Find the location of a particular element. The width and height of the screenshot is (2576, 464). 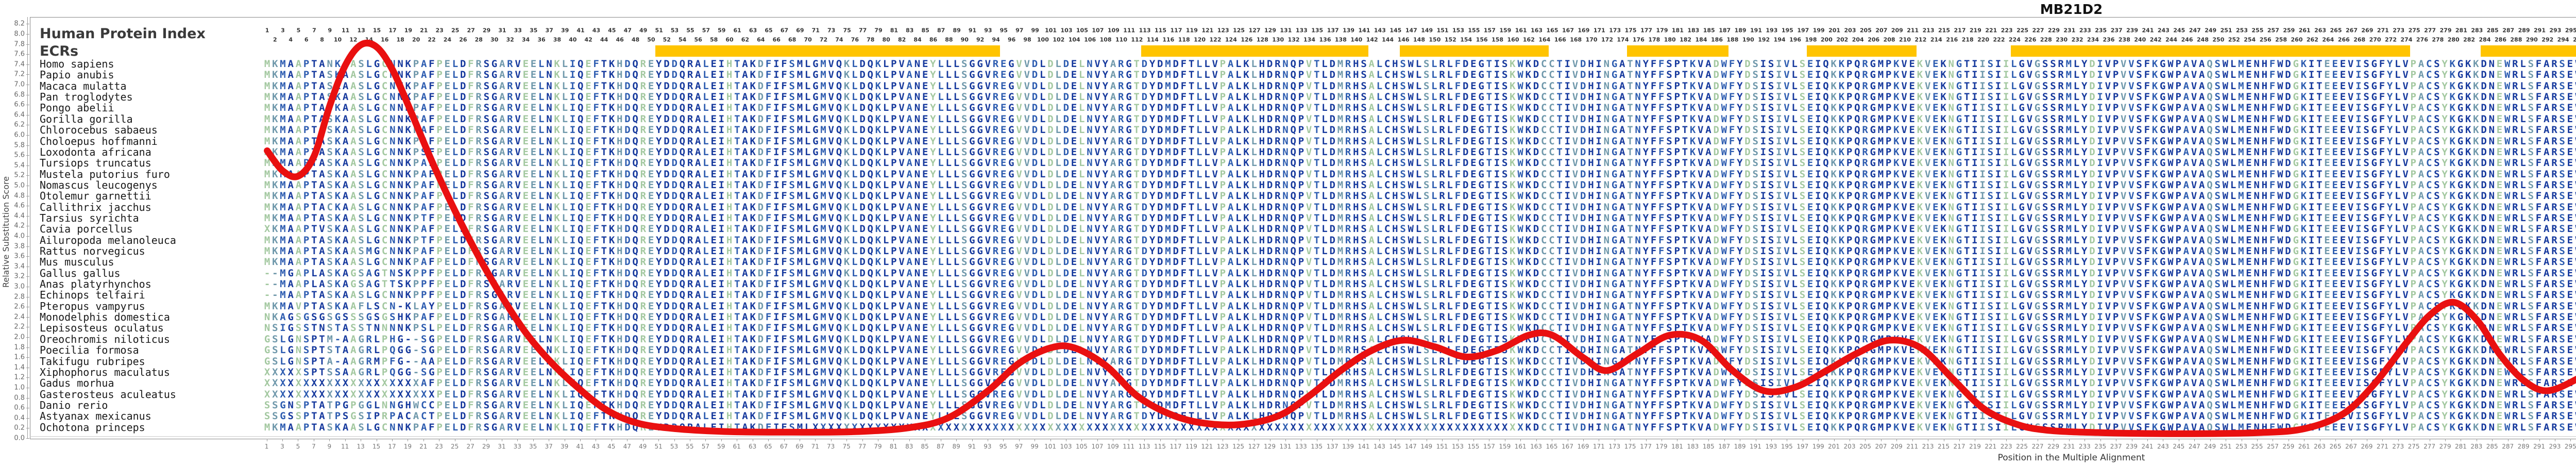

x-tick-label-top: 265 is located at coordinates (2336, 30).